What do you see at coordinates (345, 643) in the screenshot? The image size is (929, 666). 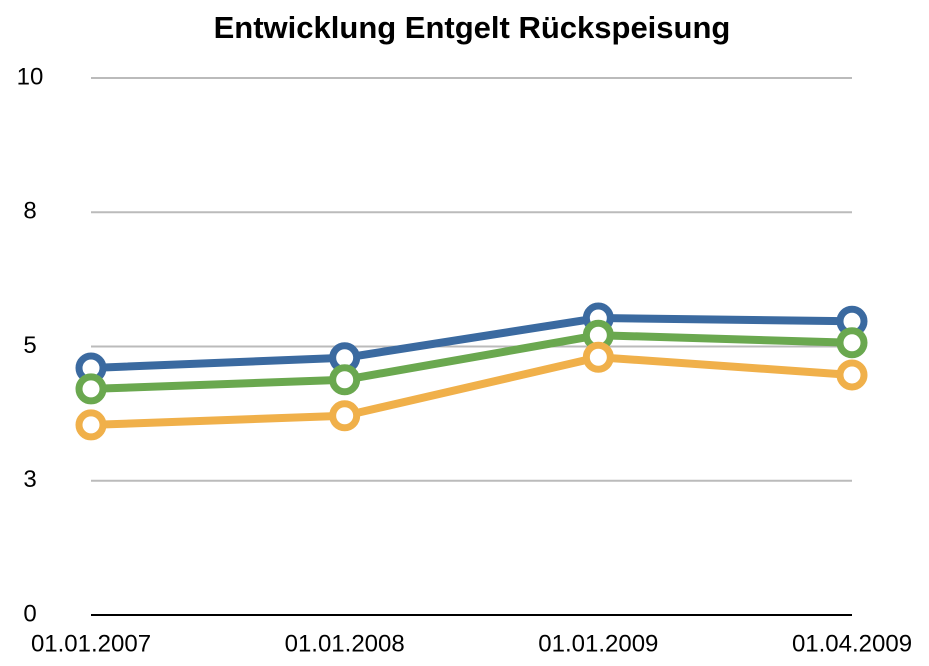 I see `x-tick-label: 01.01.2008` at bounding box center [345, 643].